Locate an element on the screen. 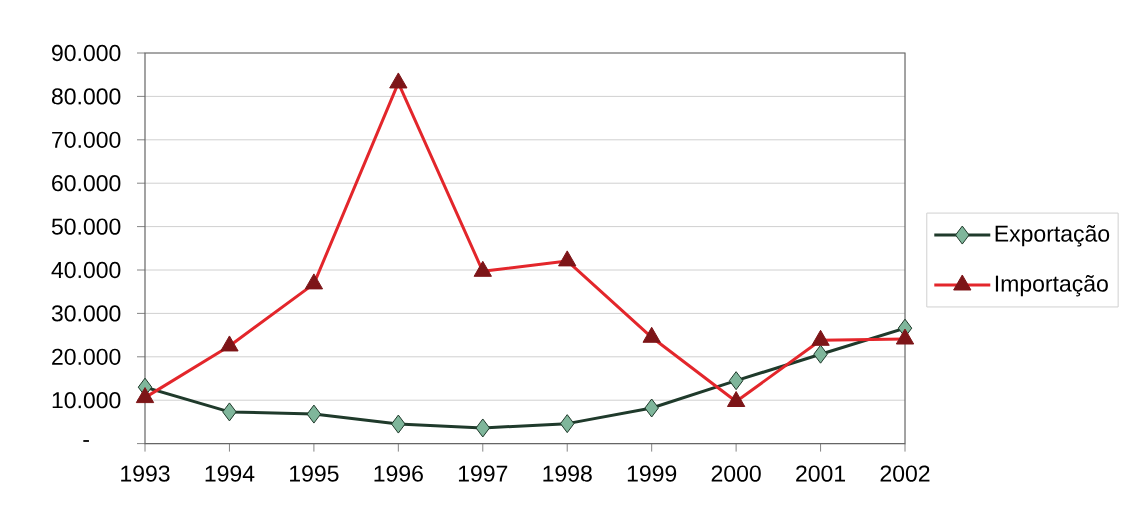  x-tick-label: 1995 is located at coordinates (314, 473).